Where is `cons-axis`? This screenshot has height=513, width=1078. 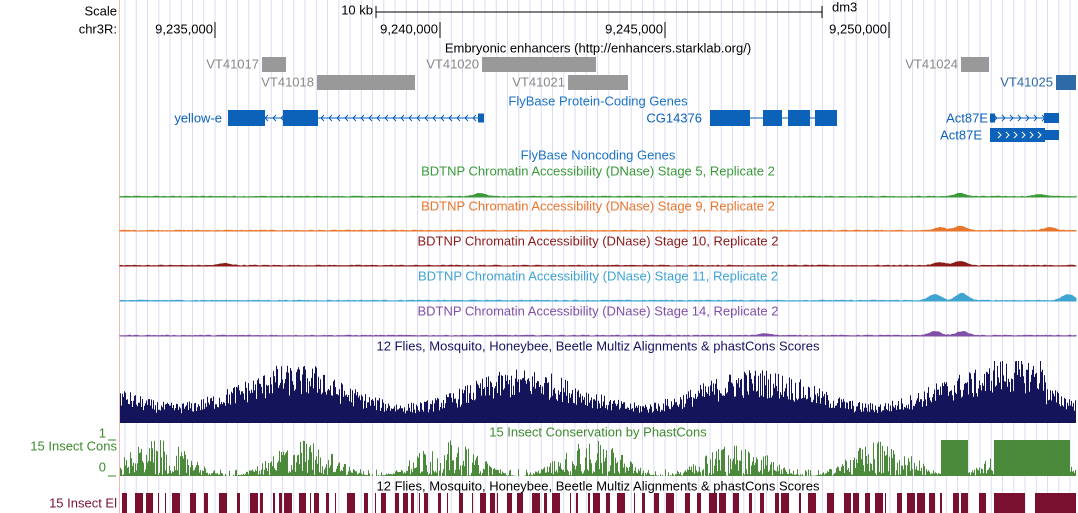 cons-axis is located at coordinates (112, 458).